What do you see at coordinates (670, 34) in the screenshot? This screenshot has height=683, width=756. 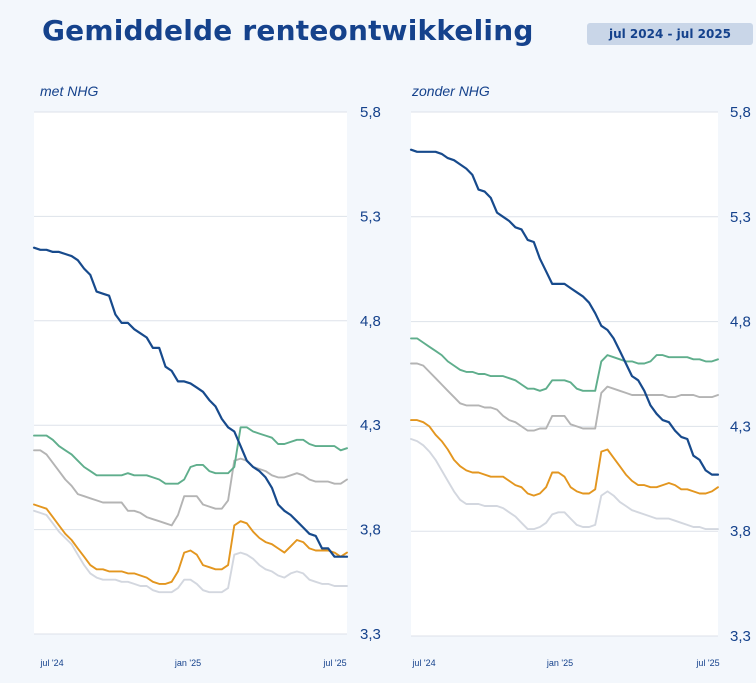 I see `date-range-badge: jul 2024 - jul 2025` at bounding box center [670, 34].